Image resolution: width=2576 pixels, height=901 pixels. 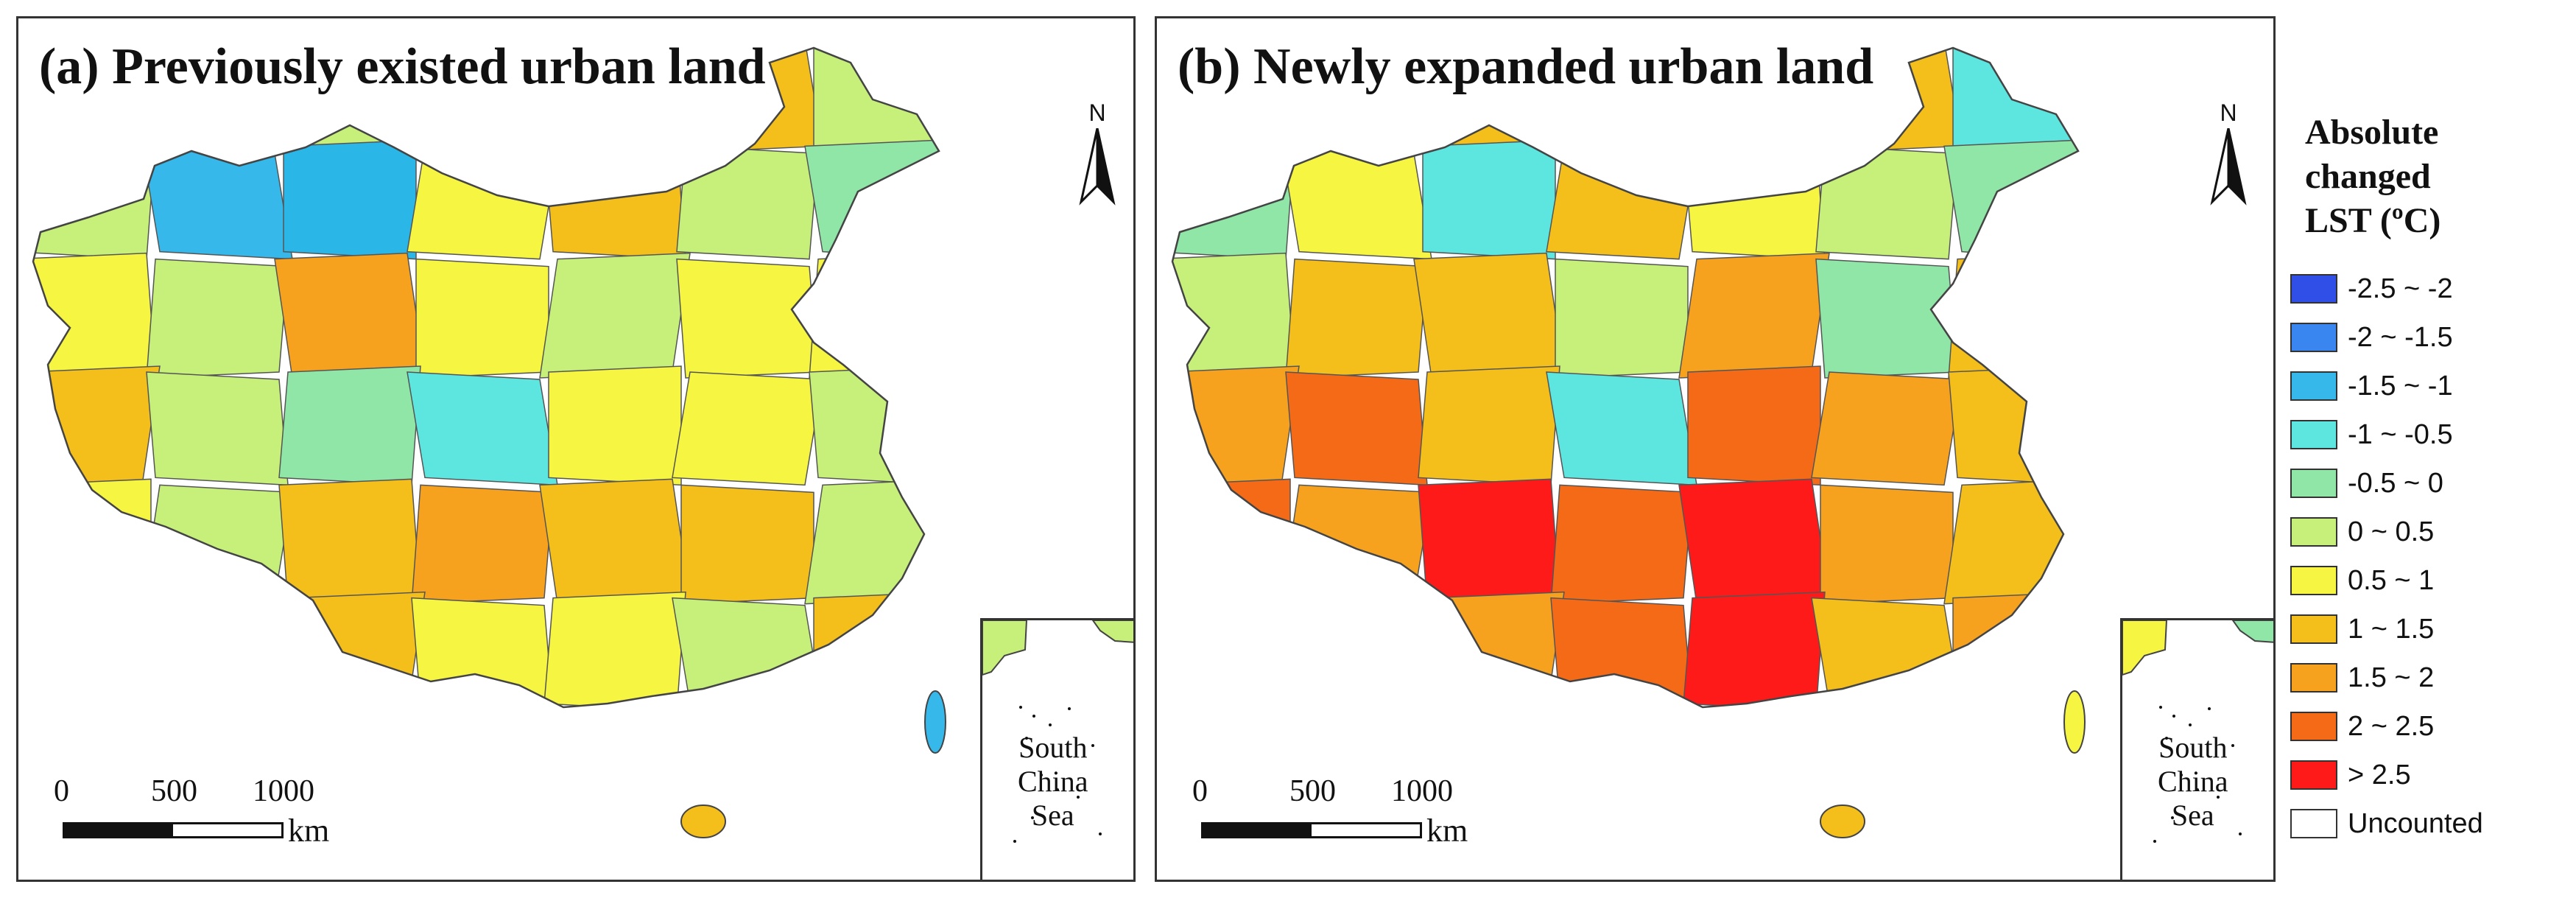 What do you see at coordinates (2400, 434) in the screenshot?
I see `legend-label: -1 ~ -0.5` at bounding box center [2400, 434].